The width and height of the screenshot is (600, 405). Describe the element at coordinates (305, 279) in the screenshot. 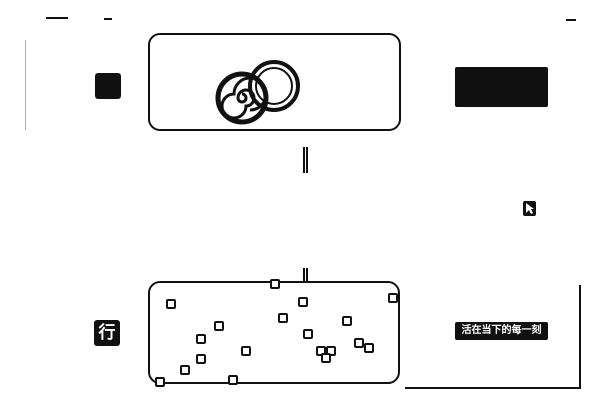

I see `connector-bottom` at that location.